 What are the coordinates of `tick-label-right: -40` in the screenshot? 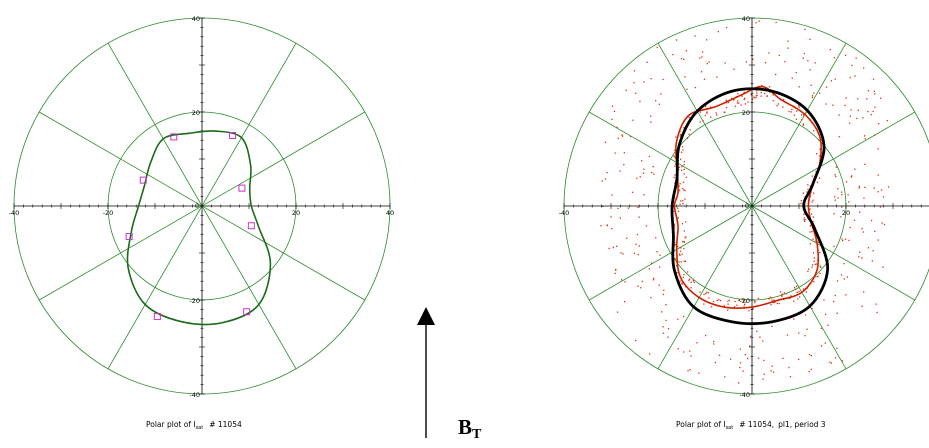 It's located at (744, 395).